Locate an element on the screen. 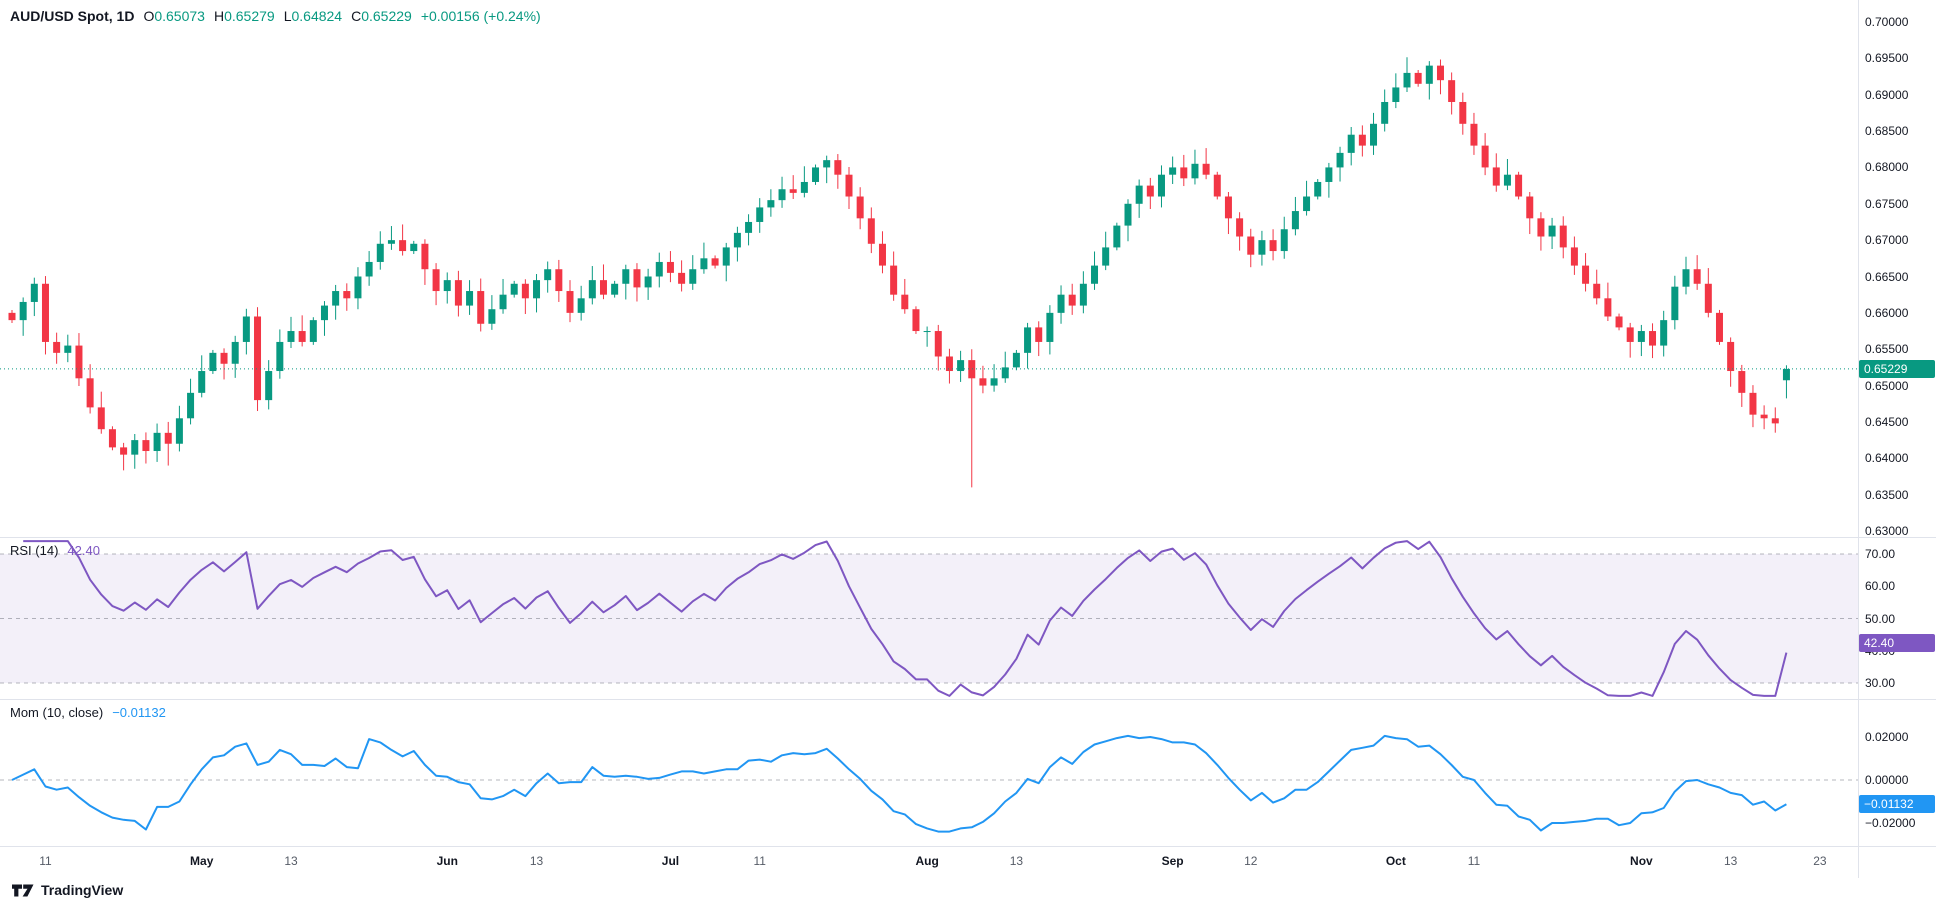 This screenshot has width=1936, height=910. rsi-legend: RSI (14) 42.40 is located at coordinates (55, 550).